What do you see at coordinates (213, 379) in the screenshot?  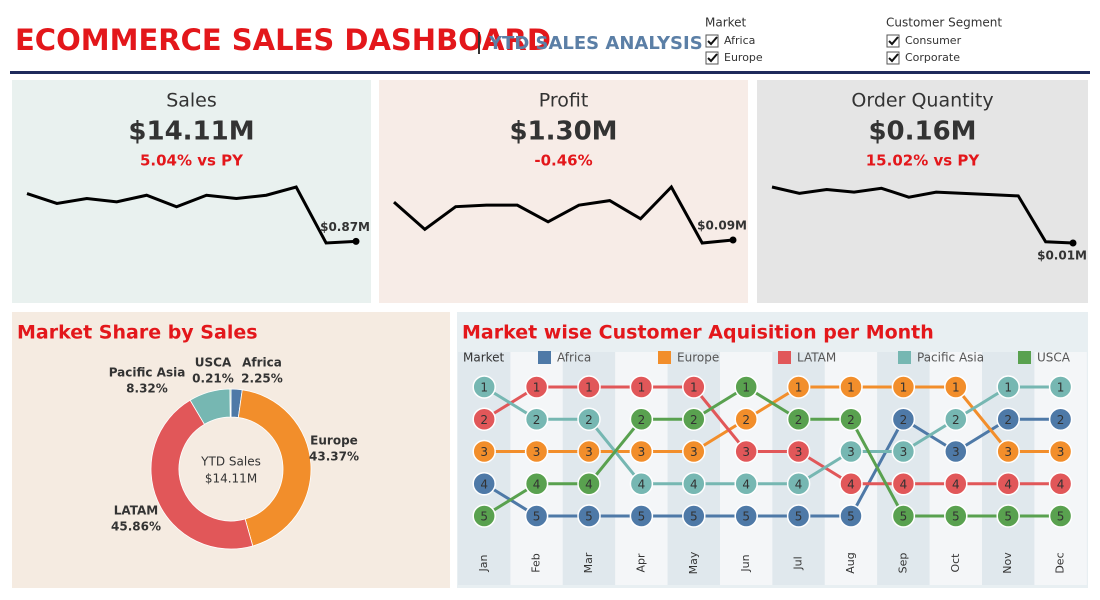 I see `slice-value: 0.21%` at bounding box center [213, 379].